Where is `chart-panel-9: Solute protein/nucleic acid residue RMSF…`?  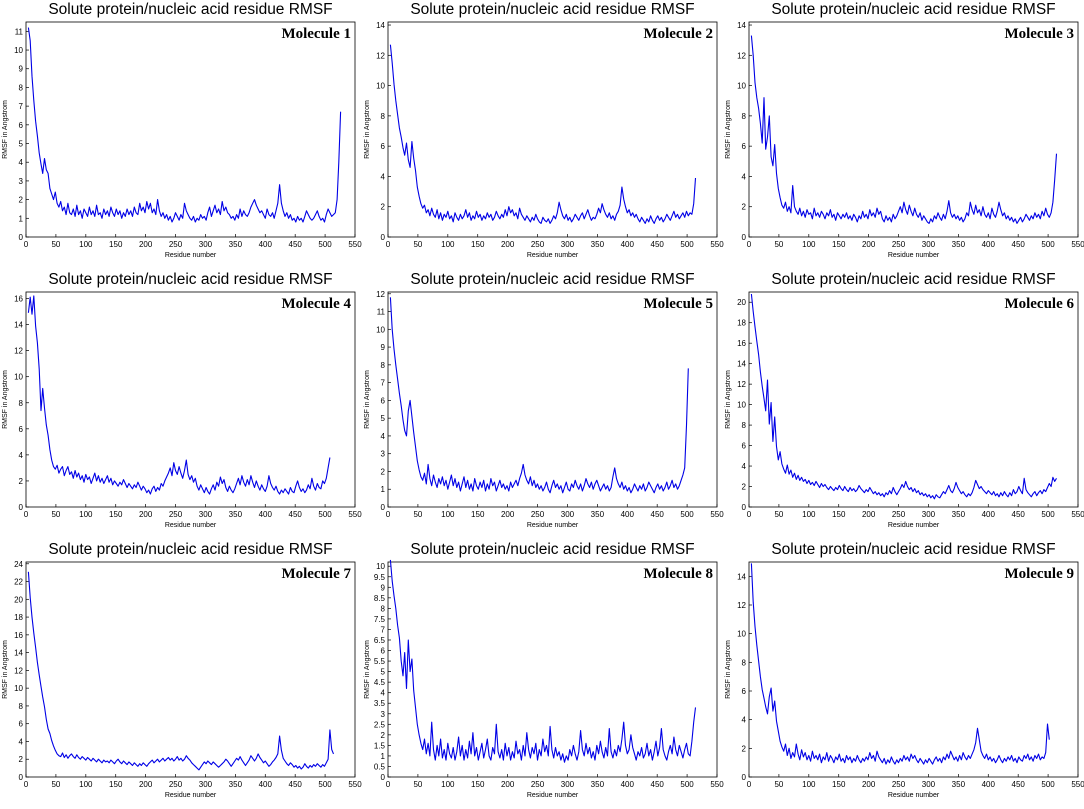
chart-panel-9: Solute protein/nucleic acid residue RMSF… is located at coordinates (903, 674).